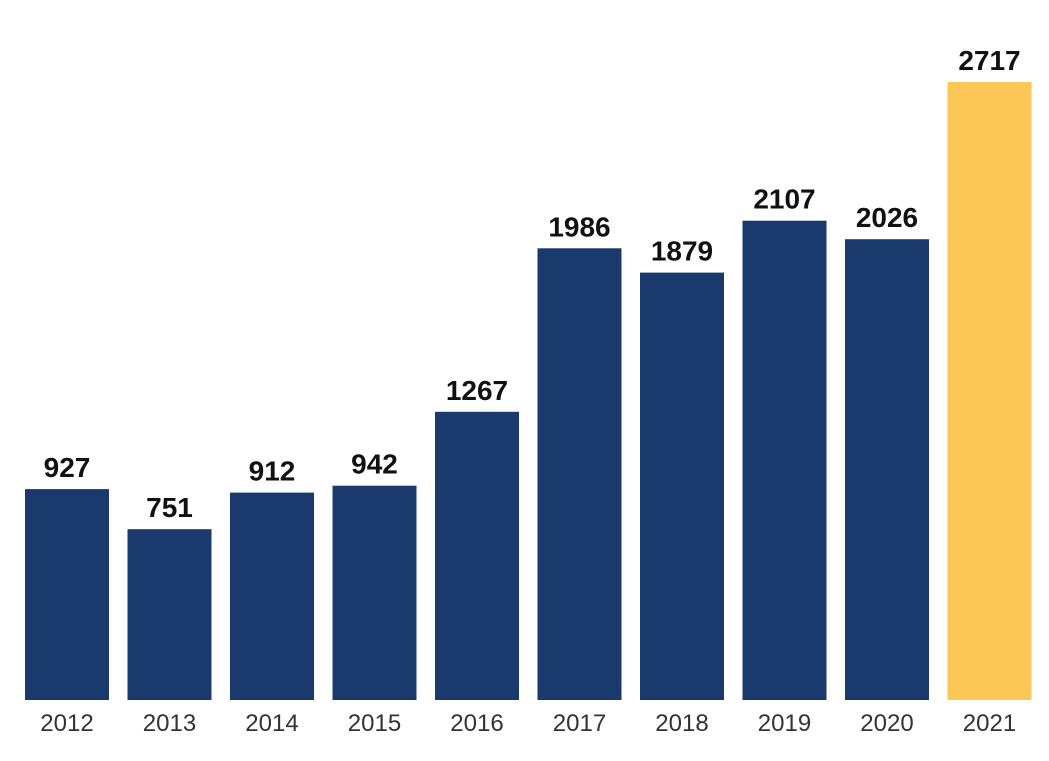 The height and width of the screenshot is (761, 1049). Describe the element at coordinates (784, 460) in the screenshot. I see `bar-2019` at that location.